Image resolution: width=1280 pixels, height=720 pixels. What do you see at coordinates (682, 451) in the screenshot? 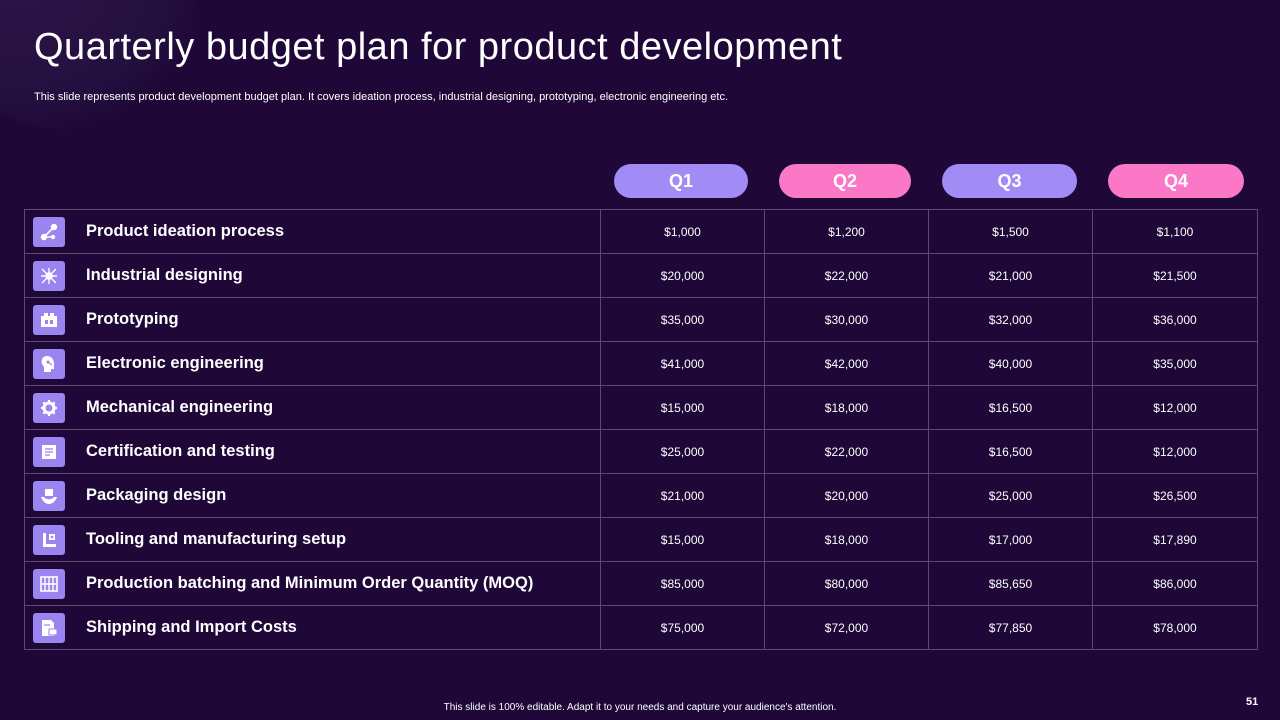
I see `budget-value-q1: $25,000` at bounding box center [682, 451].